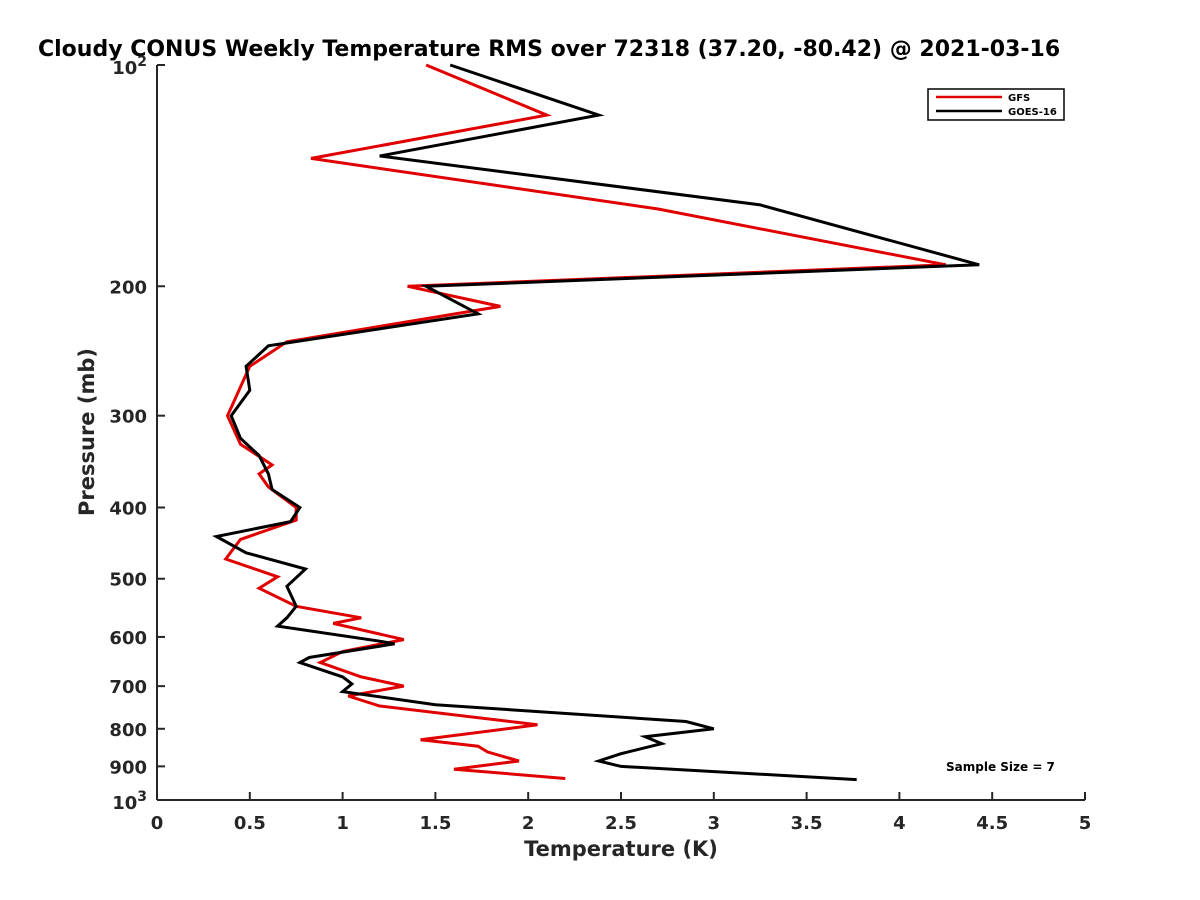  I want to click on x-tick-label: 3.5, so click(807, 823).